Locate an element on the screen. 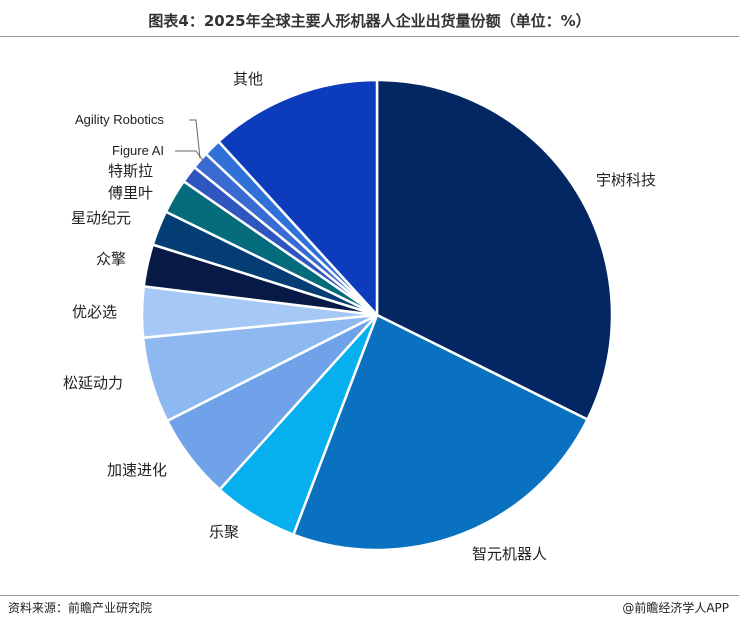 The width and height of the screenshot is (739, 627). title-divider is located at coordinates (369, 36).